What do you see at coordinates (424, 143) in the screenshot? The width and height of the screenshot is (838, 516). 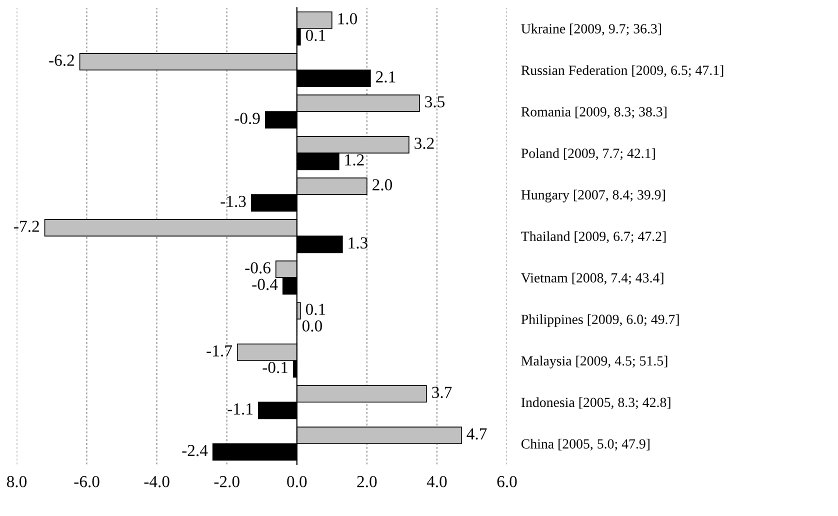 I see `data-label: 3.2` at bounding box center [424, 143].